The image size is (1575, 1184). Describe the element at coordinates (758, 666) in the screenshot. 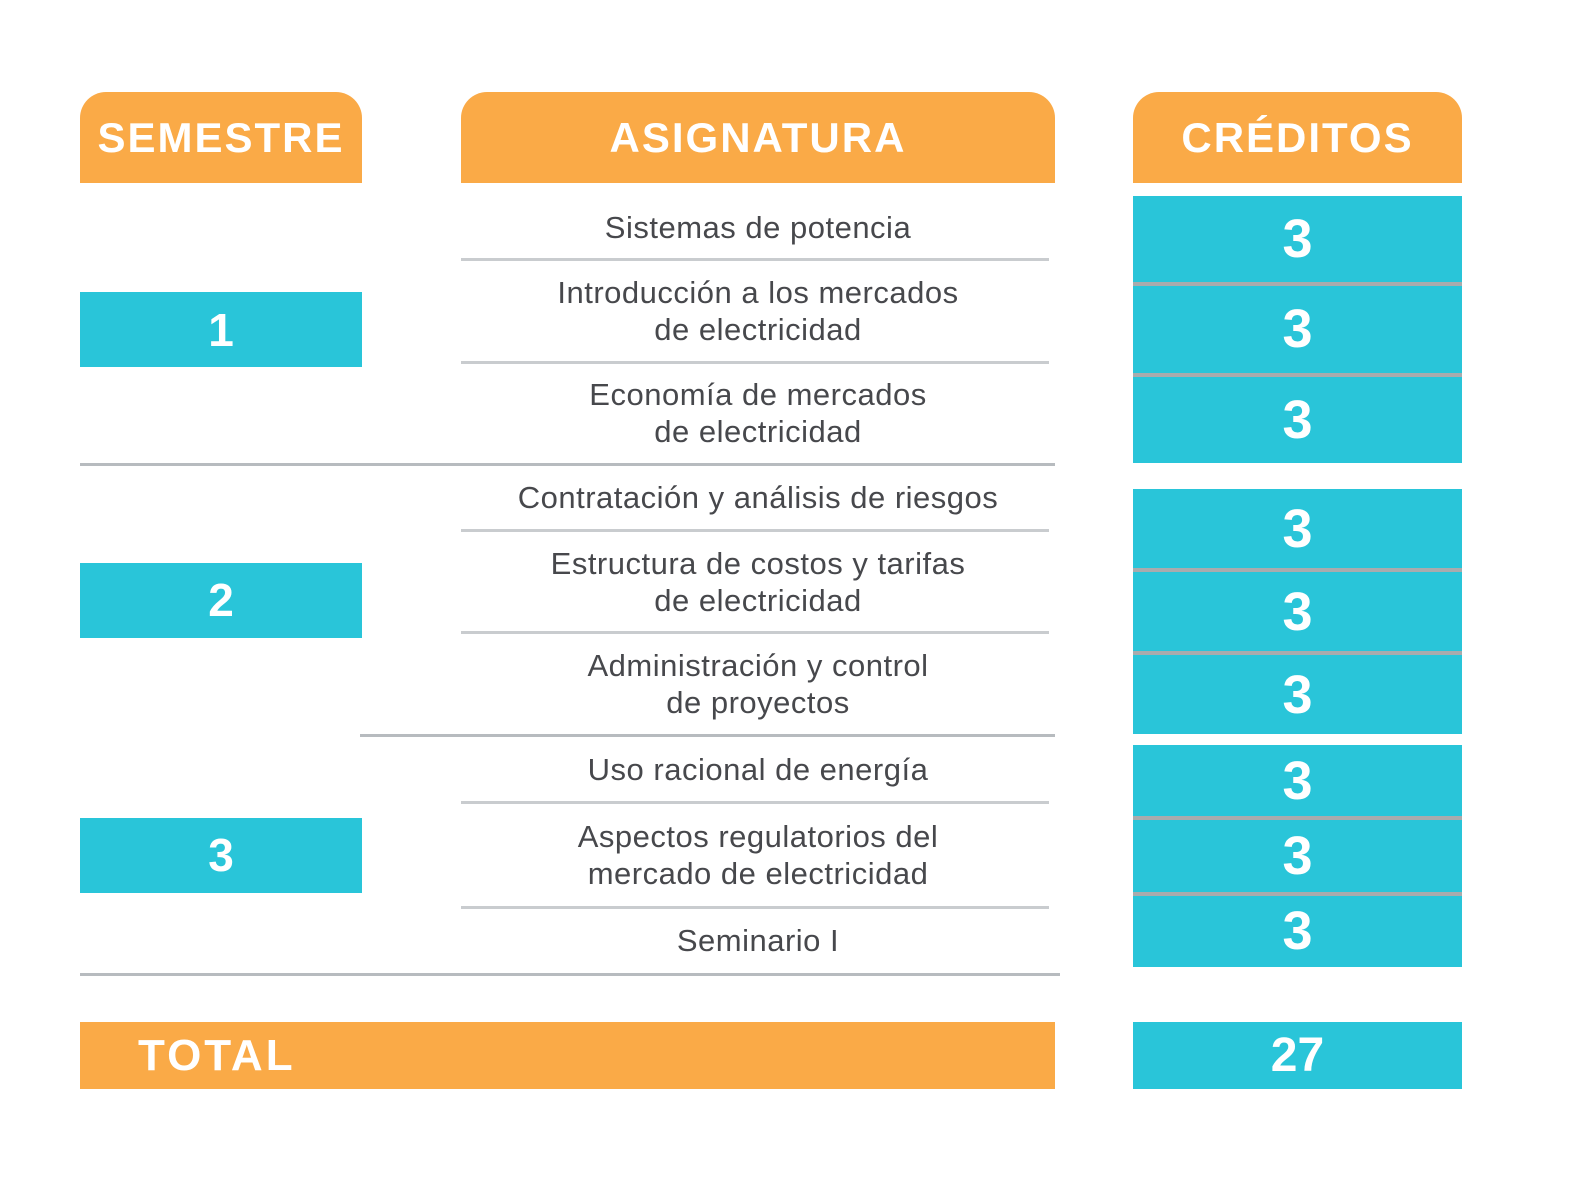

I see `subject-line: Administración y control` at that location.